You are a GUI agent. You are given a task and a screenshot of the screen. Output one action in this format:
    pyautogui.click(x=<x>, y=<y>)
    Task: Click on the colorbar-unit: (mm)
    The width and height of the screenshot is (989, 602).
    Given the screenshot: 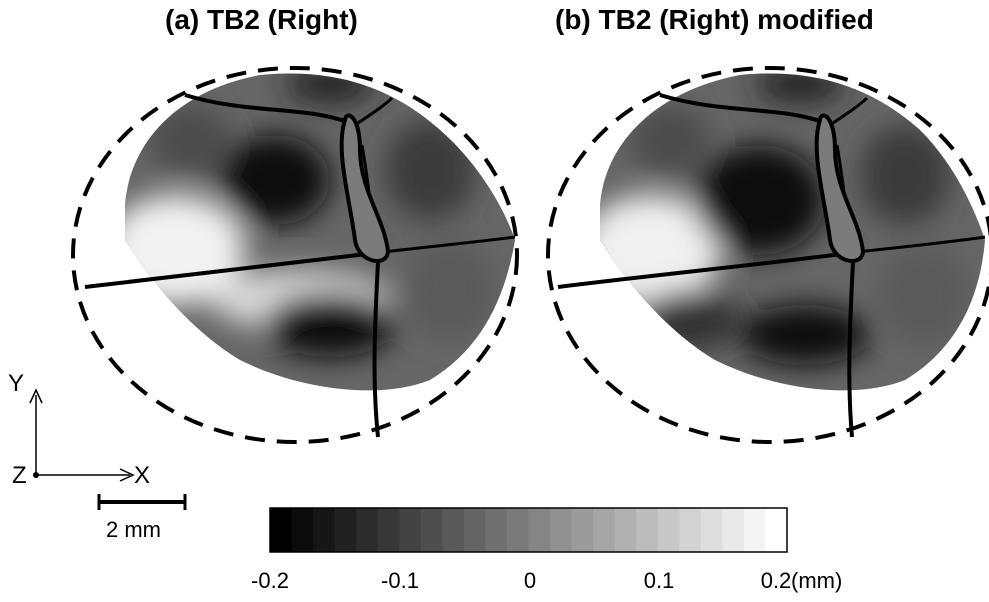 What is the action you would take?
    pyautogui.click(x=817, y=580)
    